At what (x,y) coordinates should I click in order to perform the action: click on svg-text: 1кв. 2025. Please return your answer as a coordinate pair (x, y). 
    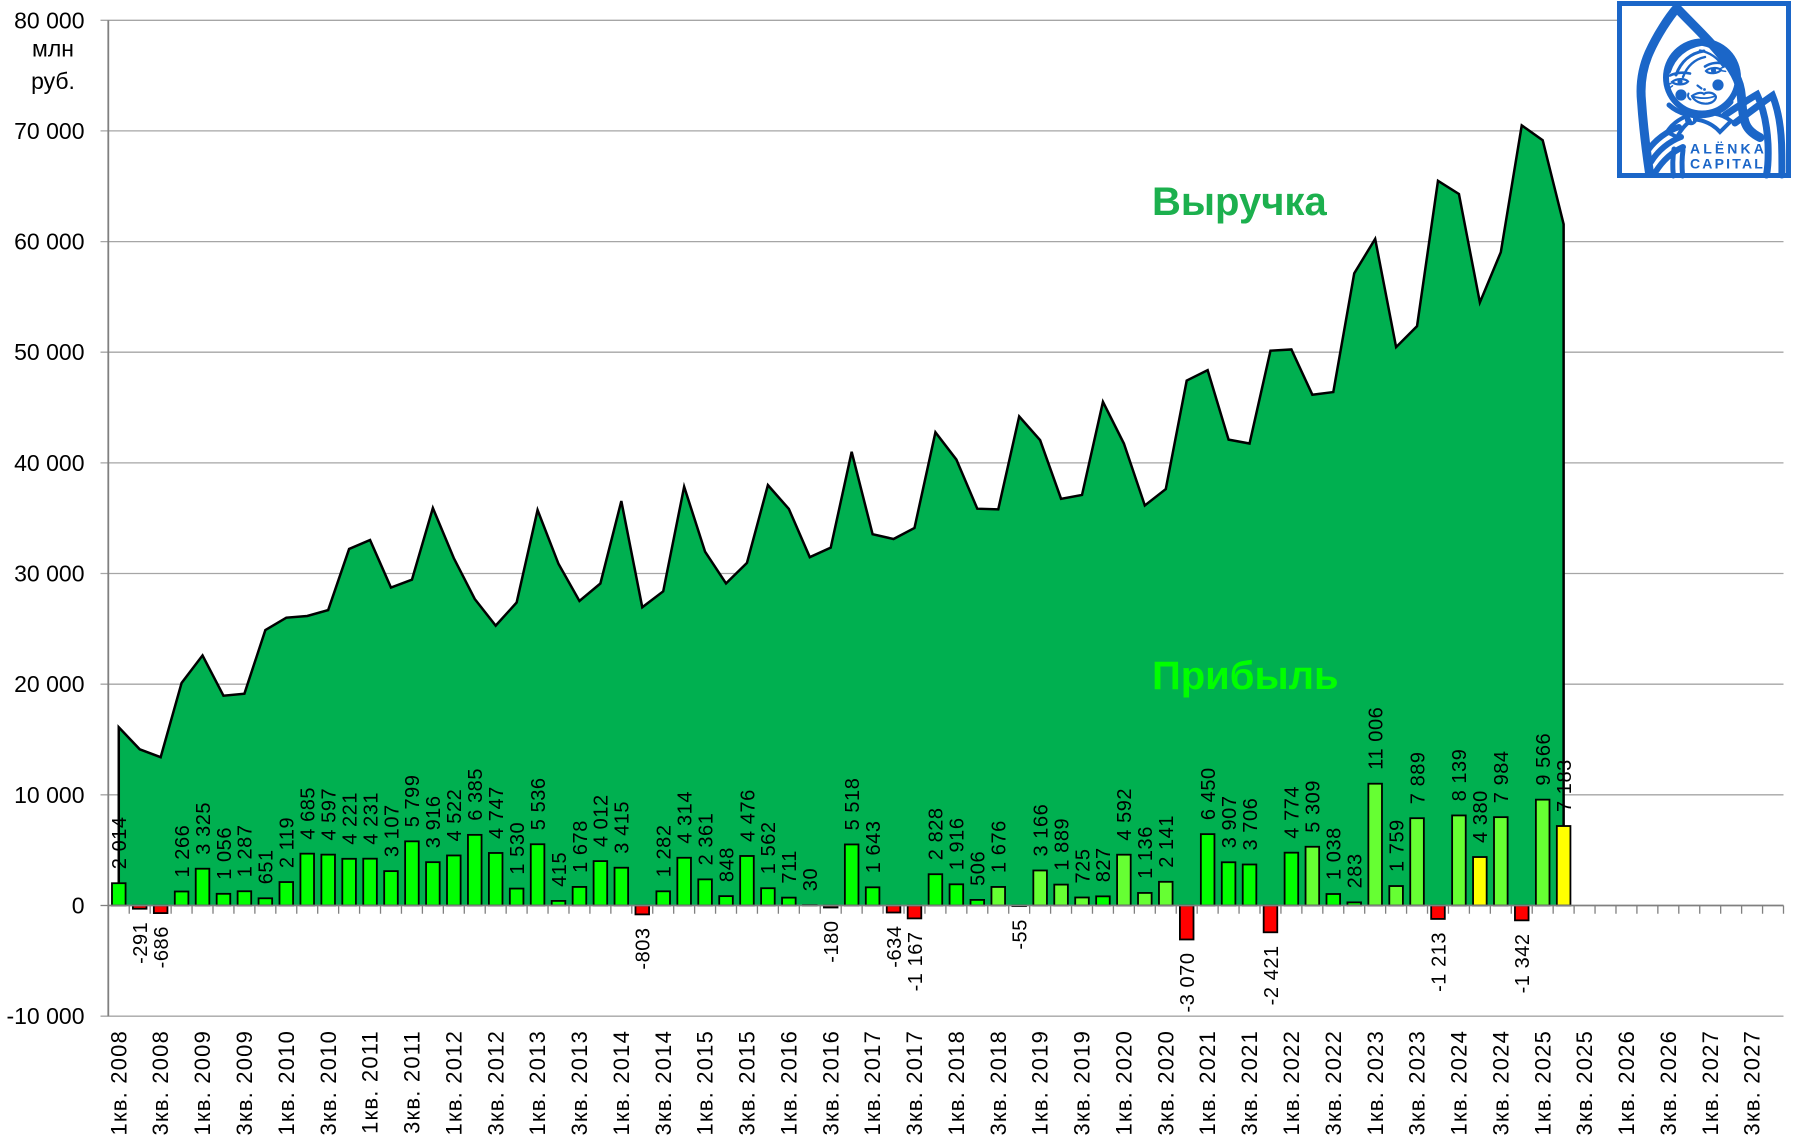
    Looking at the image, I should click on (1542, 1083).